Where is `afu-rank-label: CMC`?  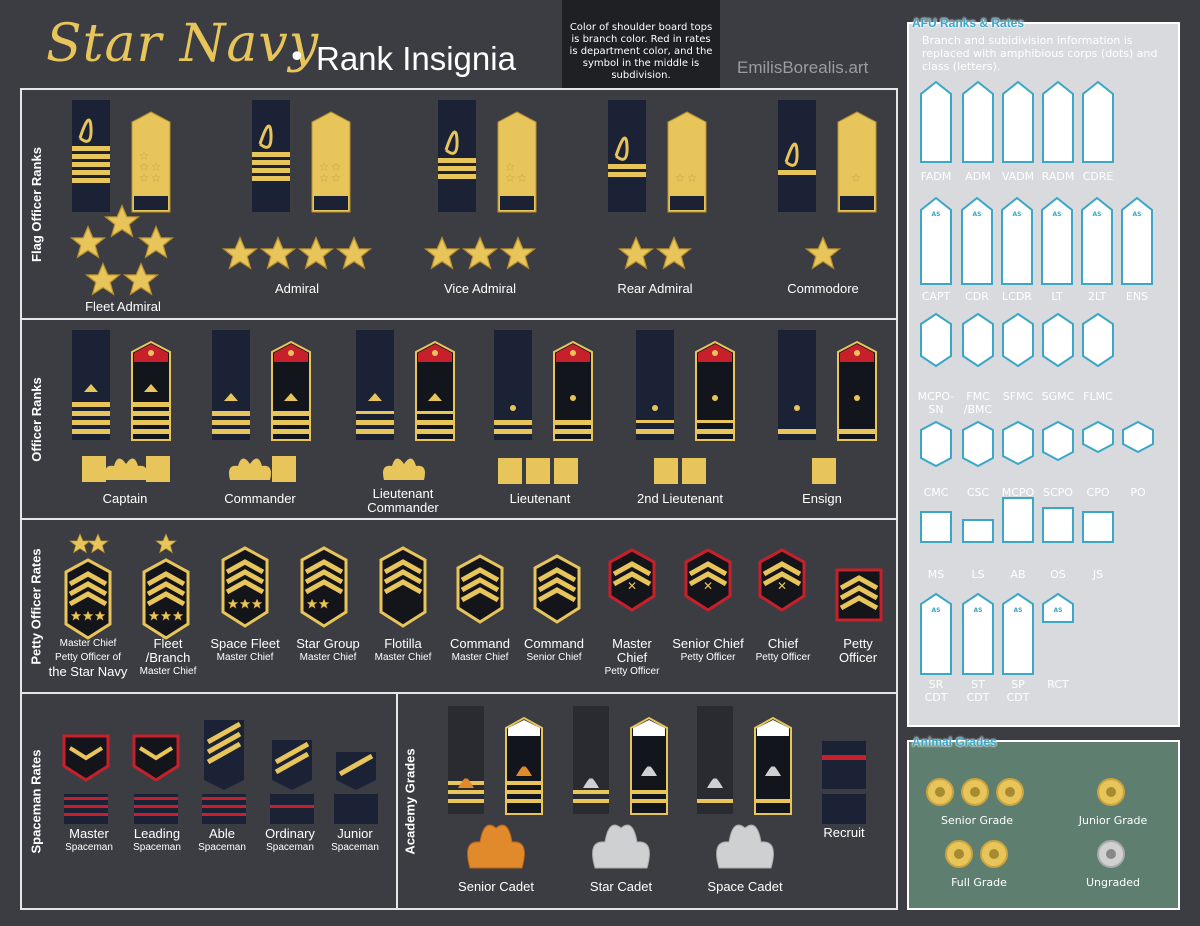
afu-rank-label: CMC is located at coordinates (936, 492).